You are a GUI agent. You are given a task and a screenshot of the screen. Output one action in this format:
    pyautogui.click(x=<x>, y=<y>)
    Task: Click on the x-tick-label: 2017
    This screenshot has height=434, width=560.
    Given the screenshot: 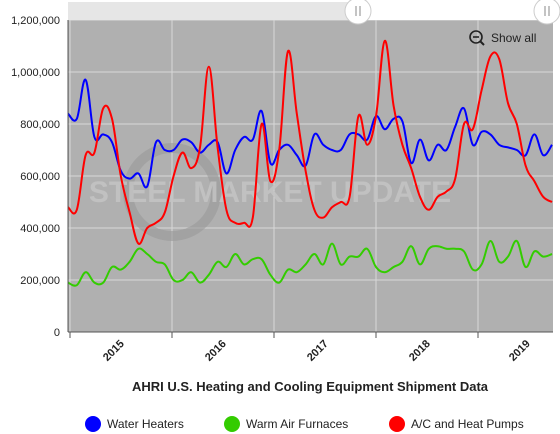 What is the action you would take?
    pyautogui.click(x=318, y=351)
    